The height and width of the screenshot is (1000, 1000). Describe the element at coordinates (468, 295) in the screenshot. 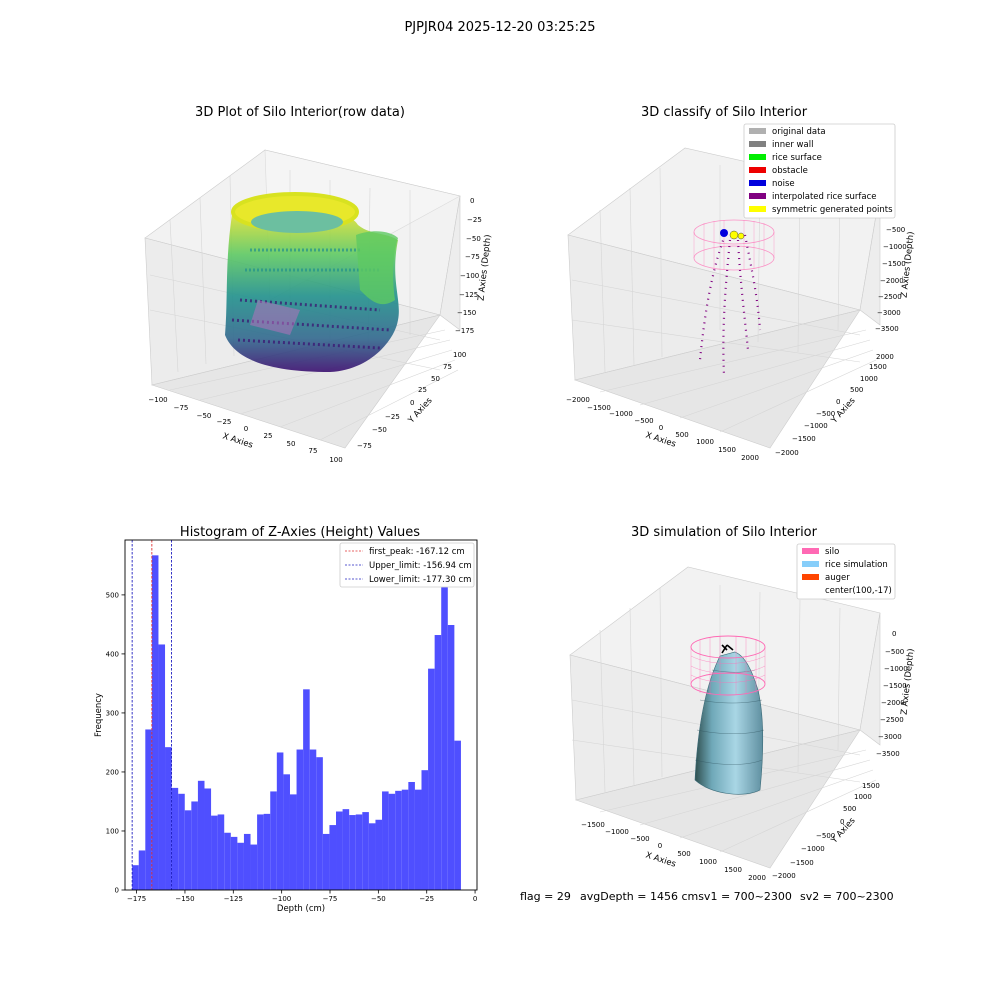

I see `p1-ztick: −125` at that location.